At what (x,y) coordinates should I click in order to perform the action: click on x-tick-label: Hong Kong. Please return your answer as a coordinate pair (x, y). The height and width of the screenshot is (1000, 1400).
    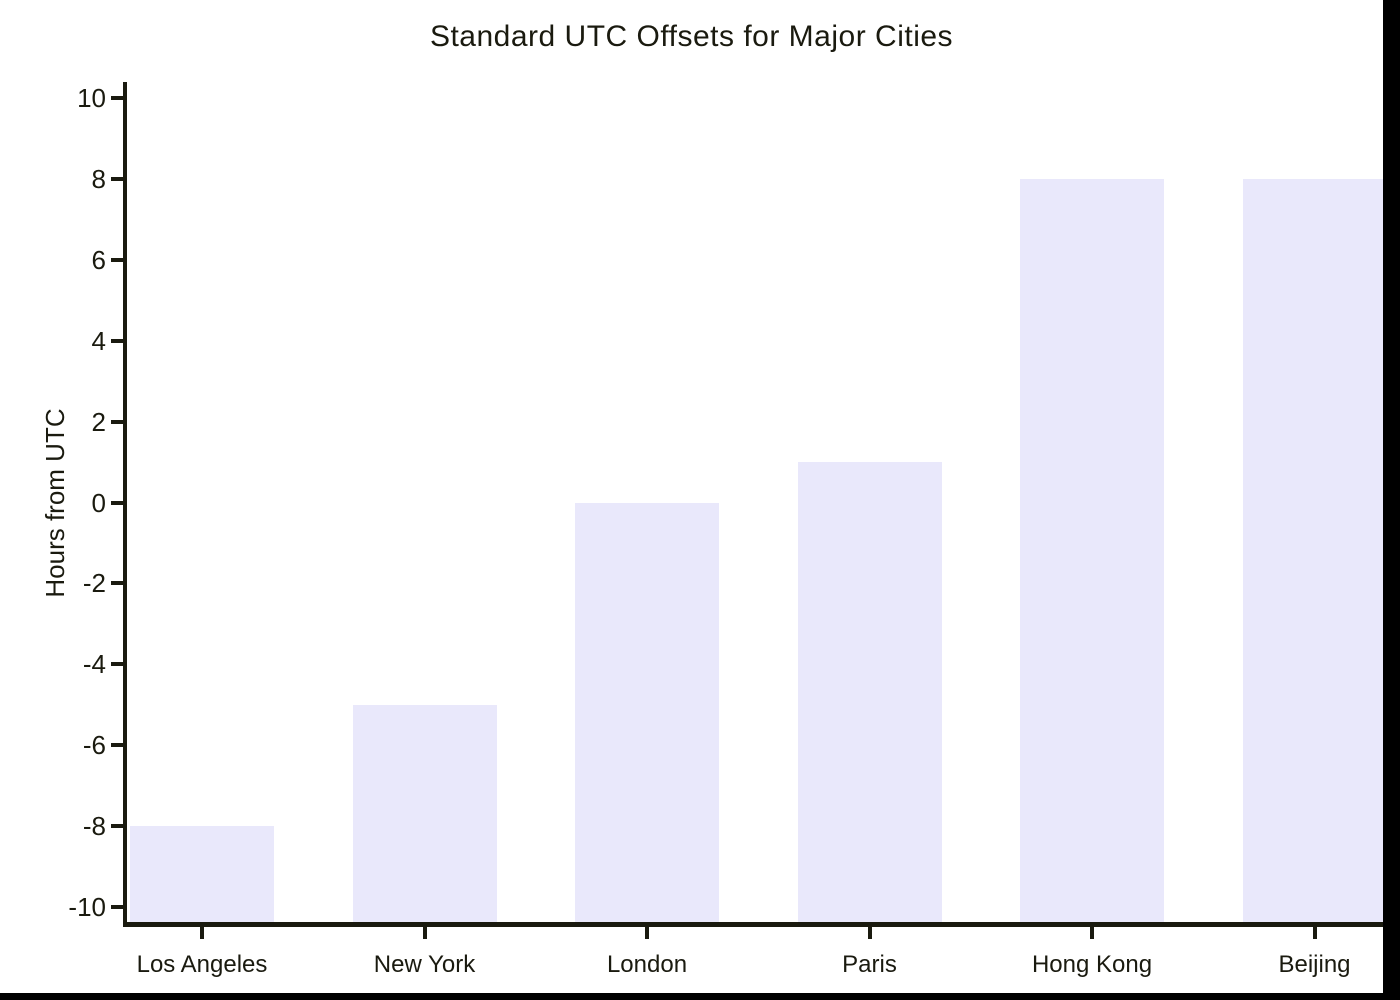
    Looking at the image, I should click on (1092, 964).